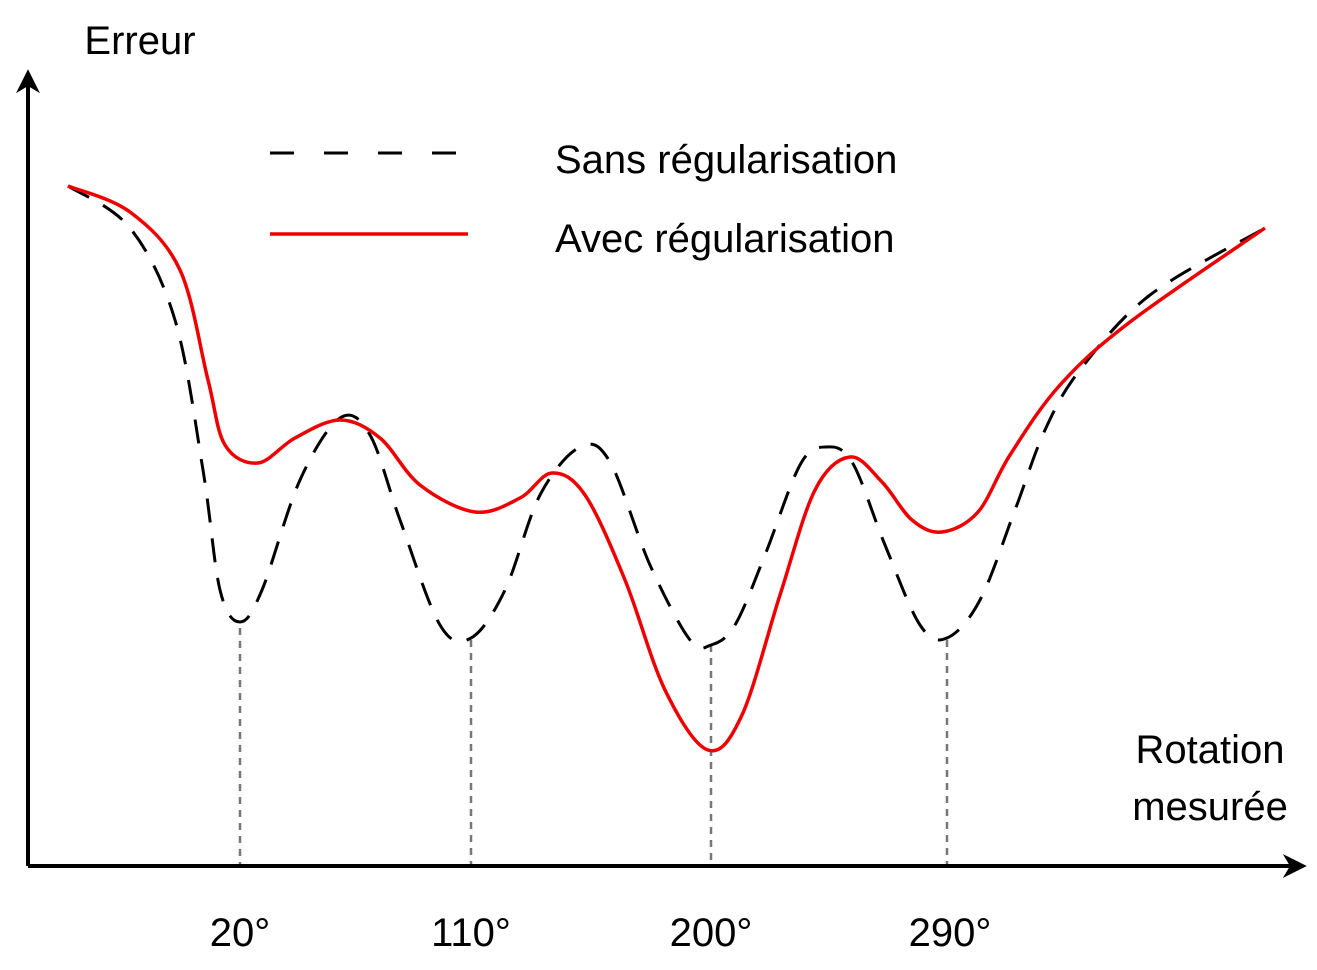  Describe the element at coordinates (1210, 750) in the screenshot. I see `x-axis-label: Rotation` at that location.